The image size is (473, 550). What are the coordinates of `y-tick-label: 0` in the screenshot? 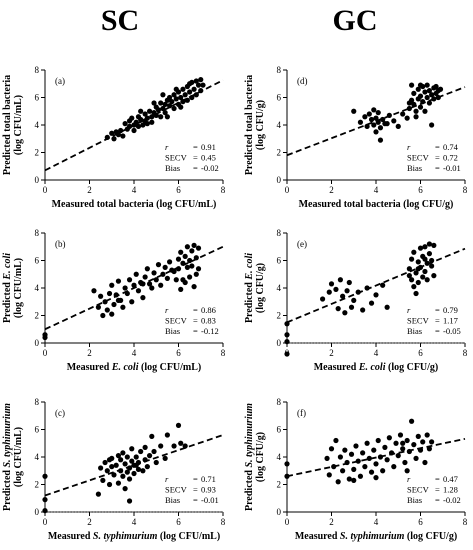 It's located at (279, 512).